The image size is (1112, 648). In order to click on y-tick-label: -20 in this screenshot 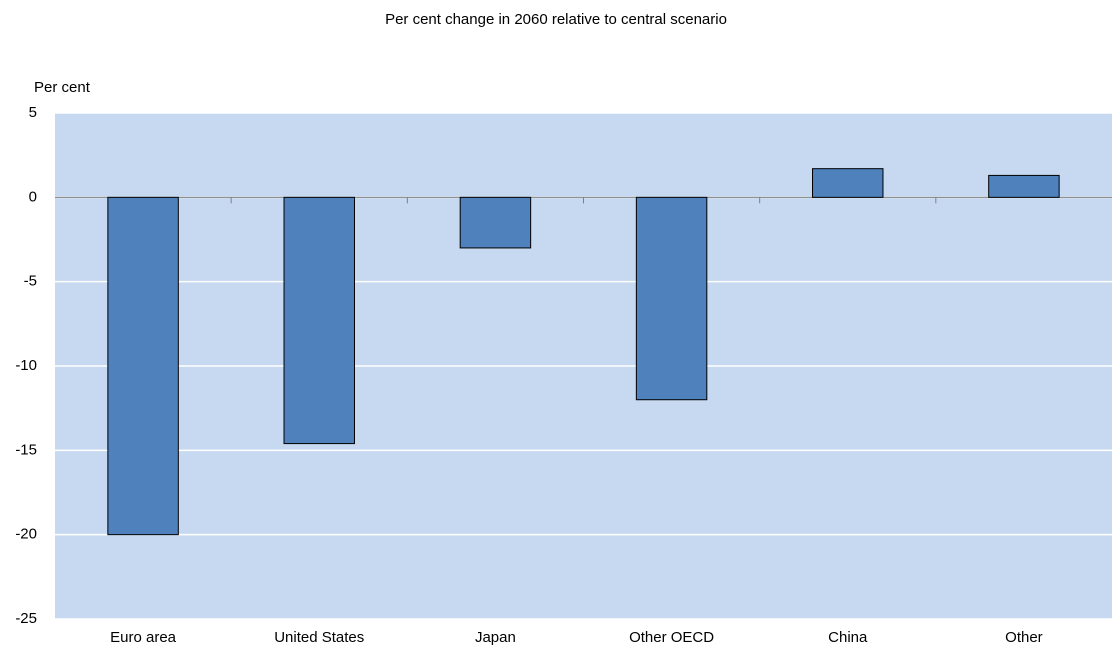, I will do `click(26, 534)`.